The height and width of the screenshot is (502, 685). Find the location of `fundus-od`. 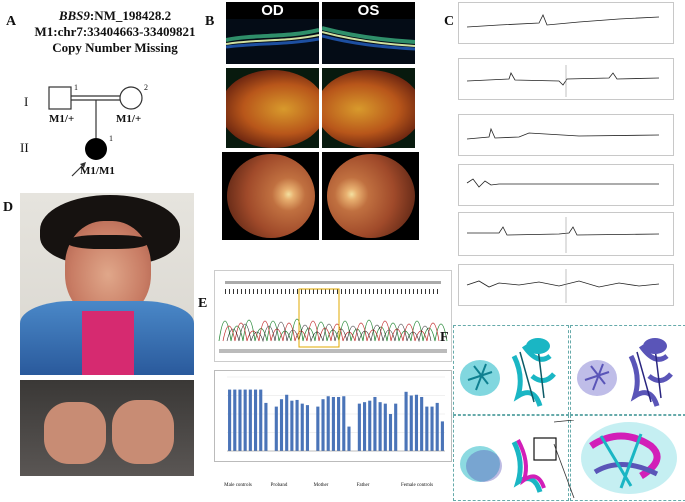

fundus-od is located at coordinates (271, 196).